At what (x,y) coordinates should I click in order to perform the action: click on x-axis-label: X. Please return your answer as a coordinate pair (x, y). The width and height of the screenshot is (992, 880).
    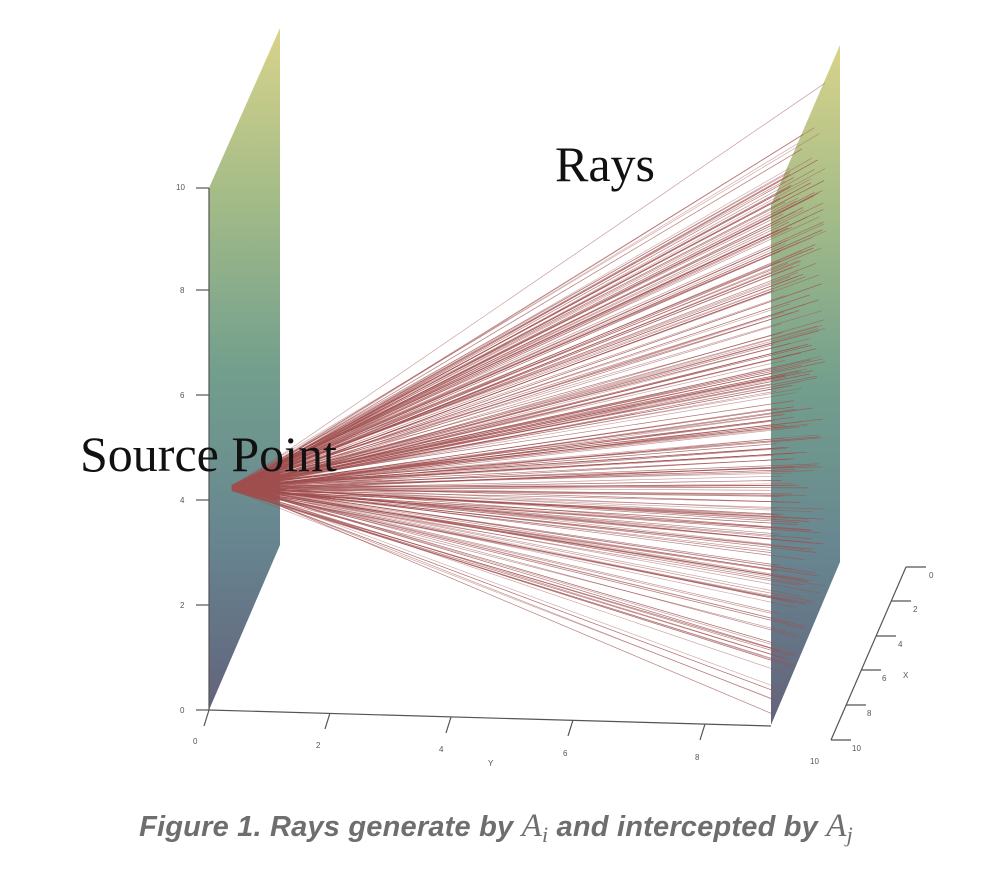
    Looking at the image, I should click on (906, 675).